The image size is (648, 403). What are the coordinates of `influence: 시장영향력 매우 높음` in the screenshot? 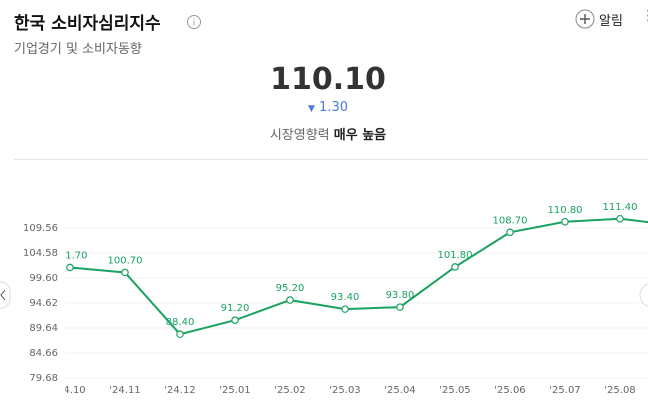 It's located at (324, 133).